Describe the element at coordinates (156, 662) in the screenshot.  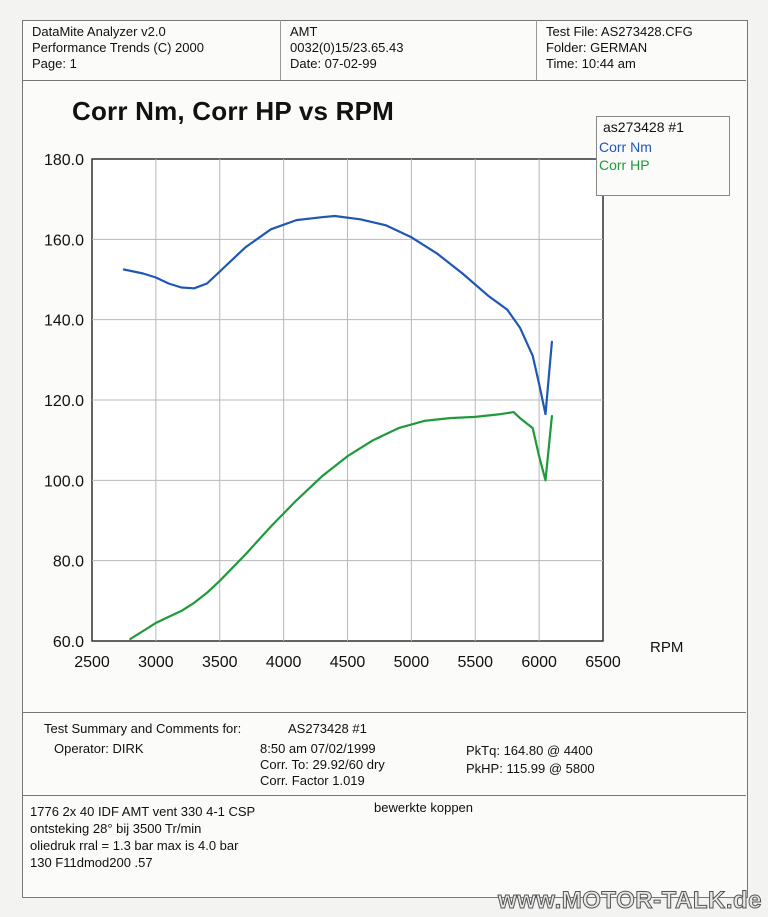
I see `x-tick-label: 3000` at that location.